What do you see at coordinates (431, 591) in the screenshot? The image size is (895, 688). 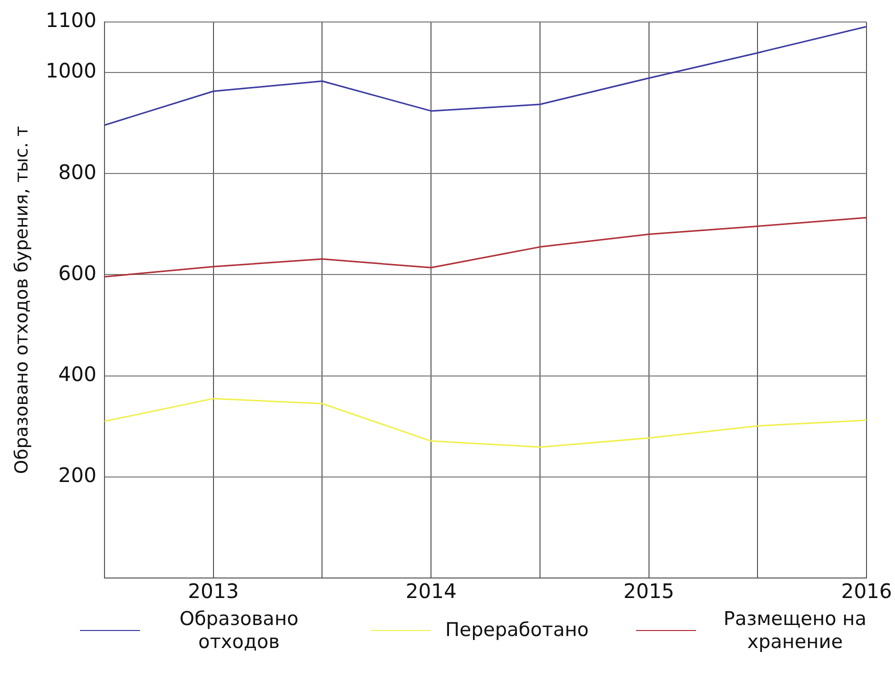 I see `x-tick-label: 2014` at bounding box center [431, 591].